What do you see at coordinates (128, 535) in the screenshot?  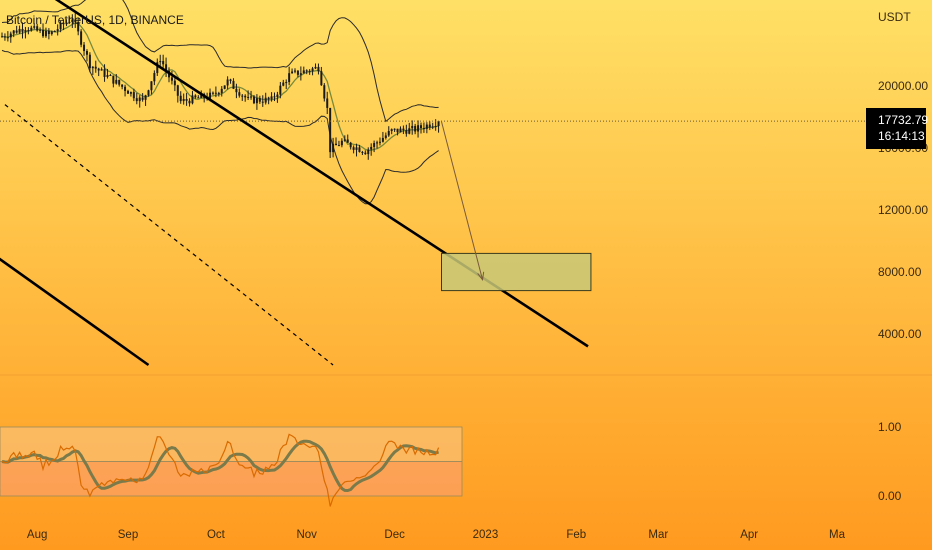 I see `time-tick-label: Sep` at bounding box center [128, 535].